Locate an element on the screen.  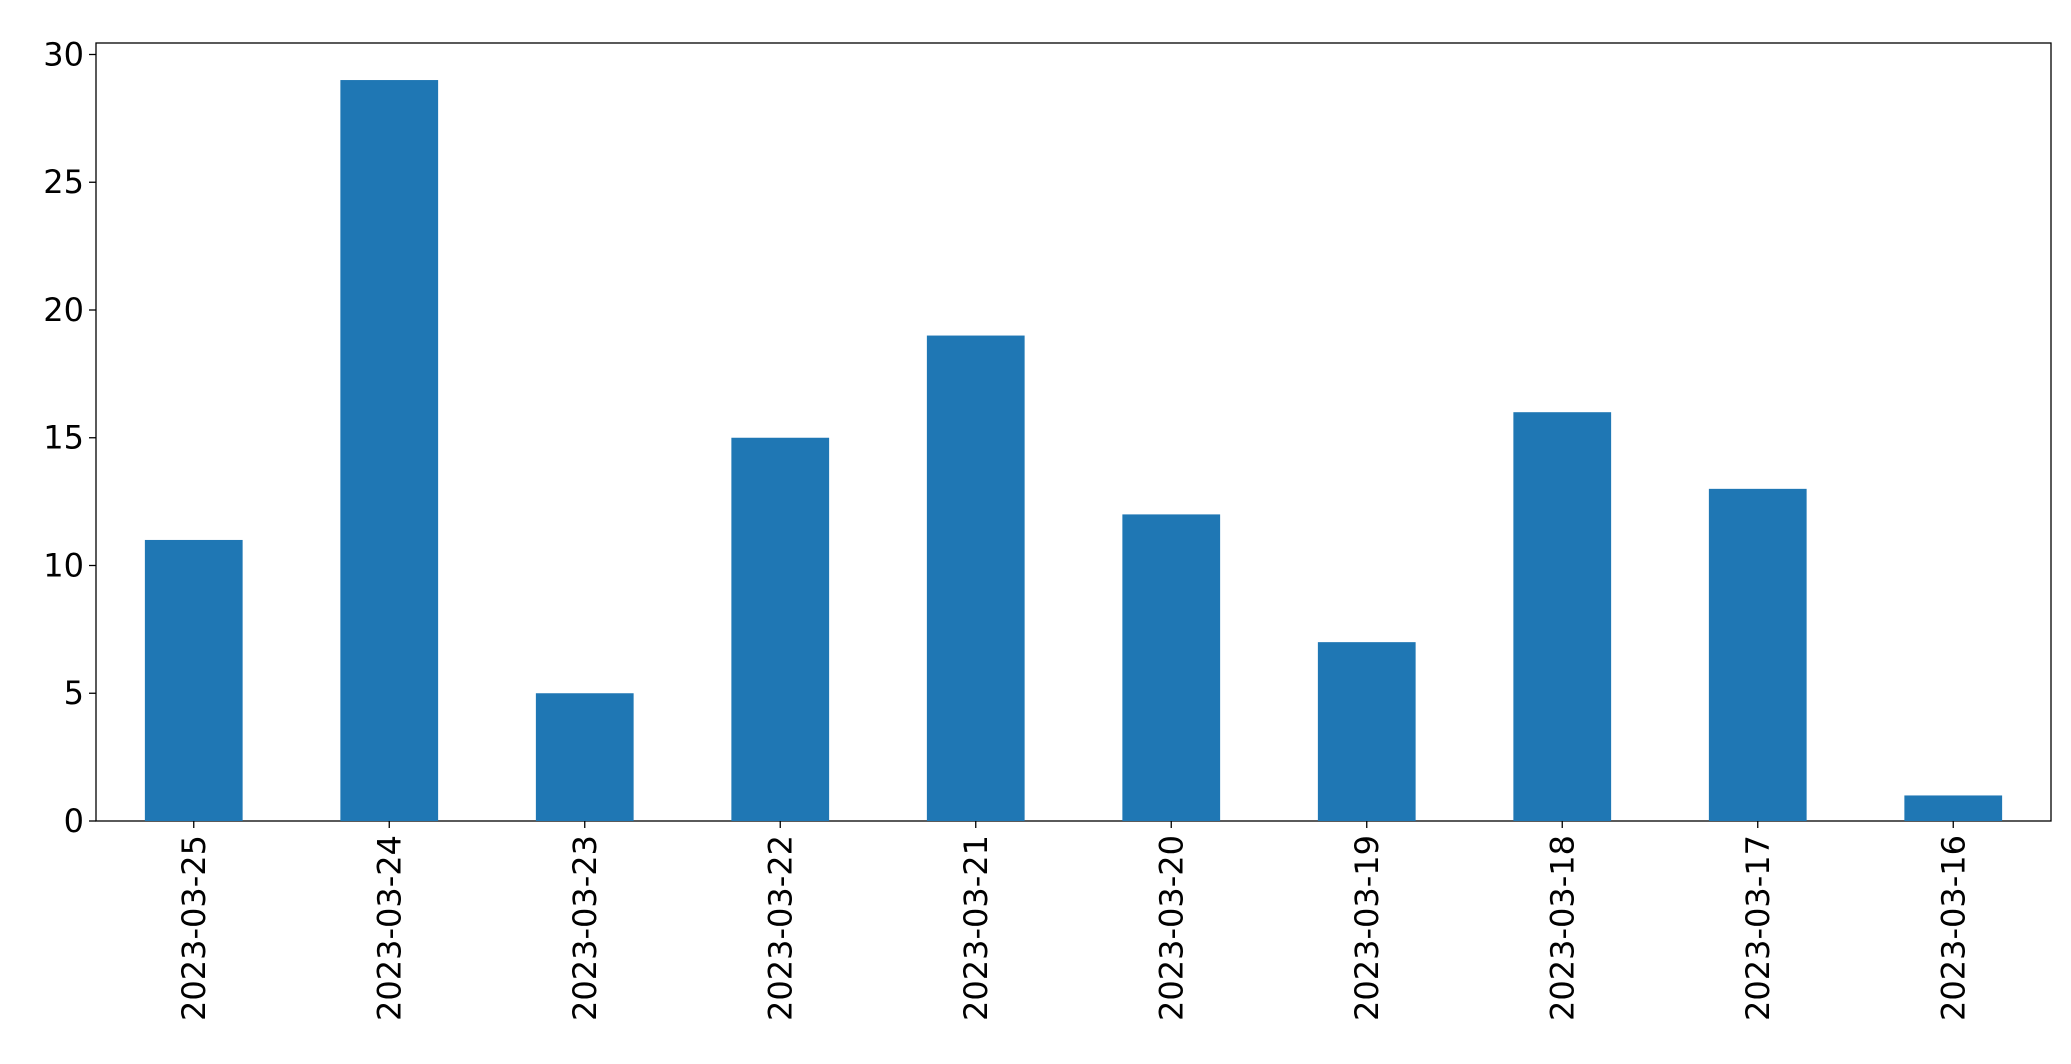
y-tick-label: 5 is located at coordinates (74, 693).